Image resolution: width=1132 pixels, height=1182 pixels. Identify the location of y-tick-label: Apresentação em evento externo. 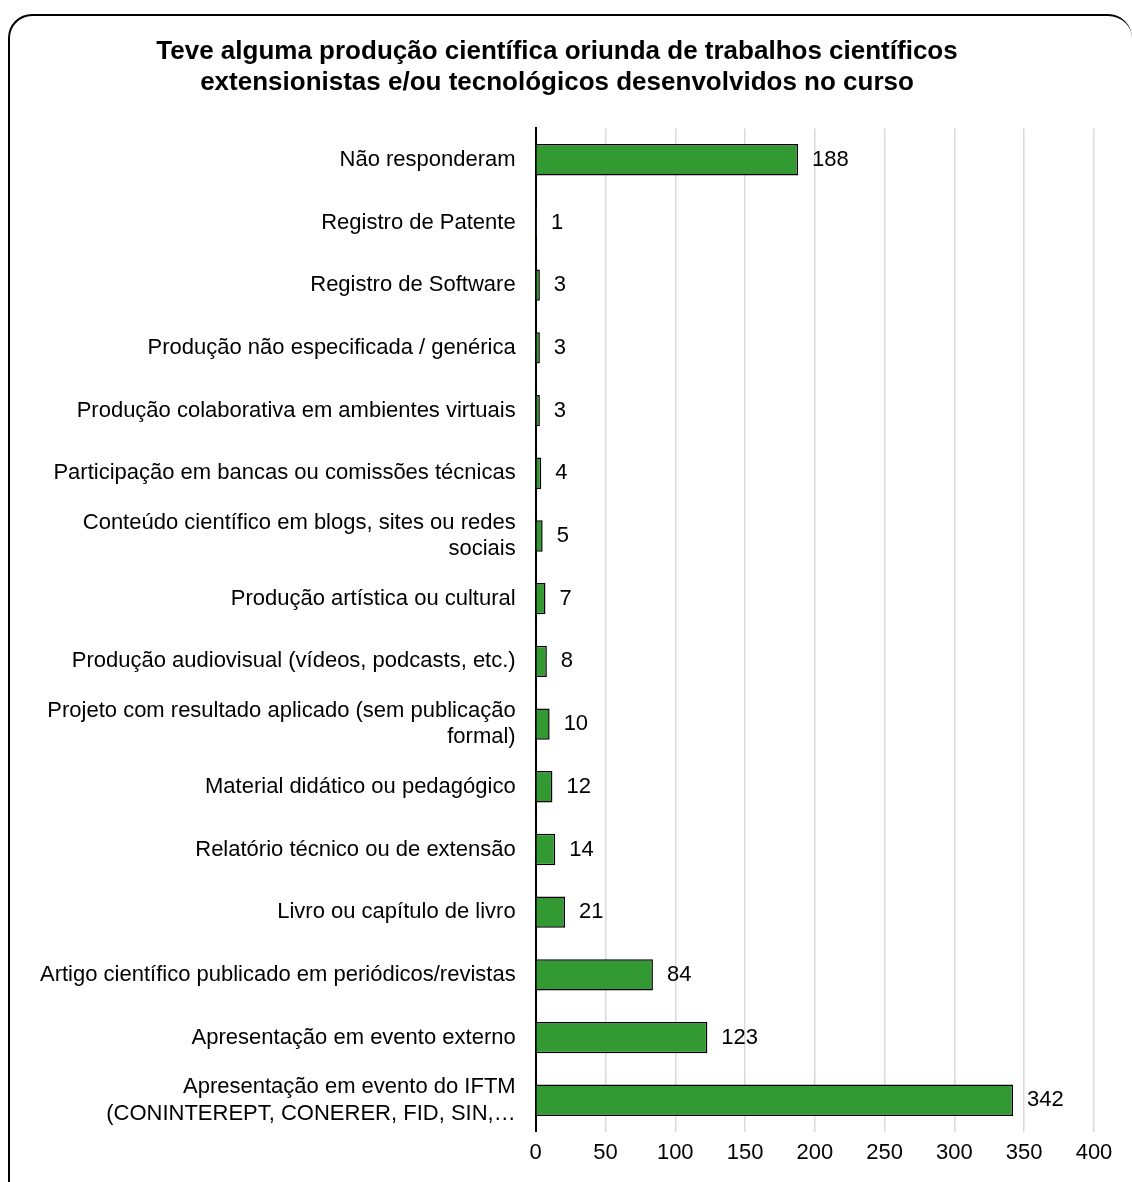
(353, 1036).